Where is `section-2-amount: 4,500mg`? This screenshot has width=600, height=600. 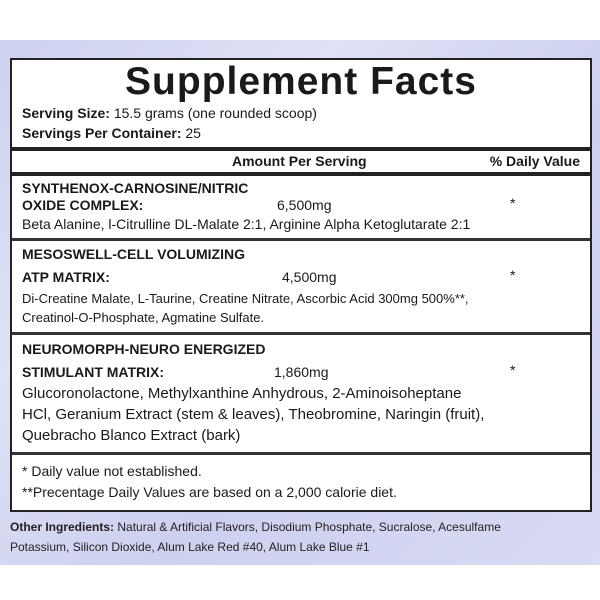
section-2-amount: 4,500mg is located at coordinates (309, 277).